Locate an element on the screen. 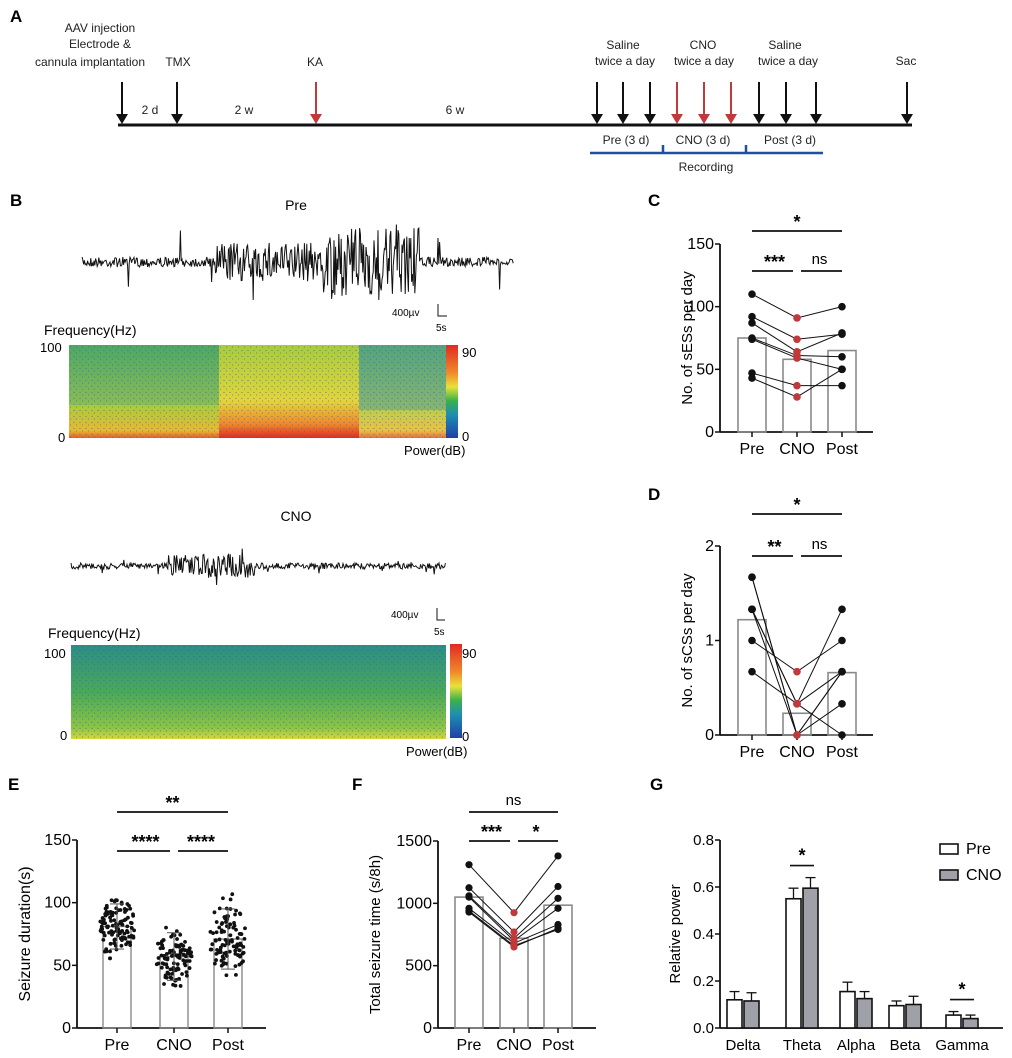 This screenshot has height=1058, width=1012. cbar-max-cno: 90 is located at coordinates (469, 653).